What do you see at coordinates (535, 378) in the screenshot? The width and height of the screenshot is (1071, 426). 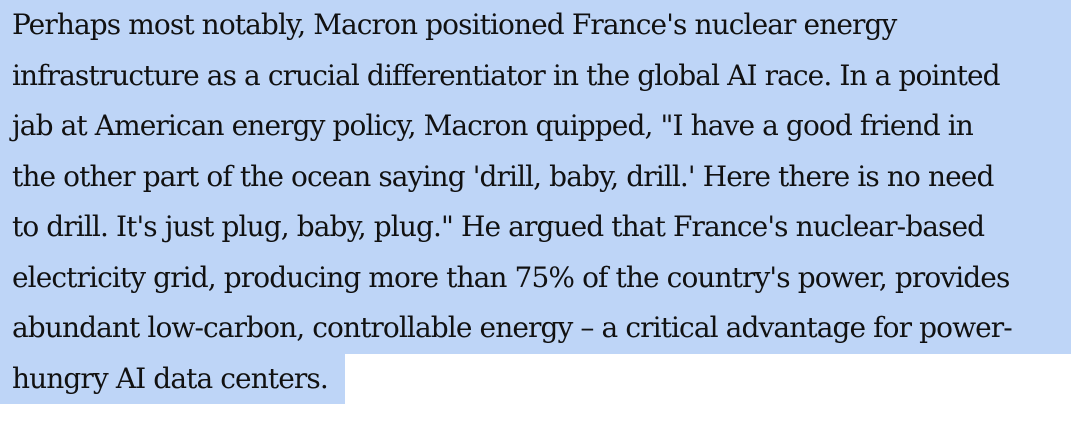 I see `paragraph-line: hungry AI data centers.` at bounding box center [535, 378].